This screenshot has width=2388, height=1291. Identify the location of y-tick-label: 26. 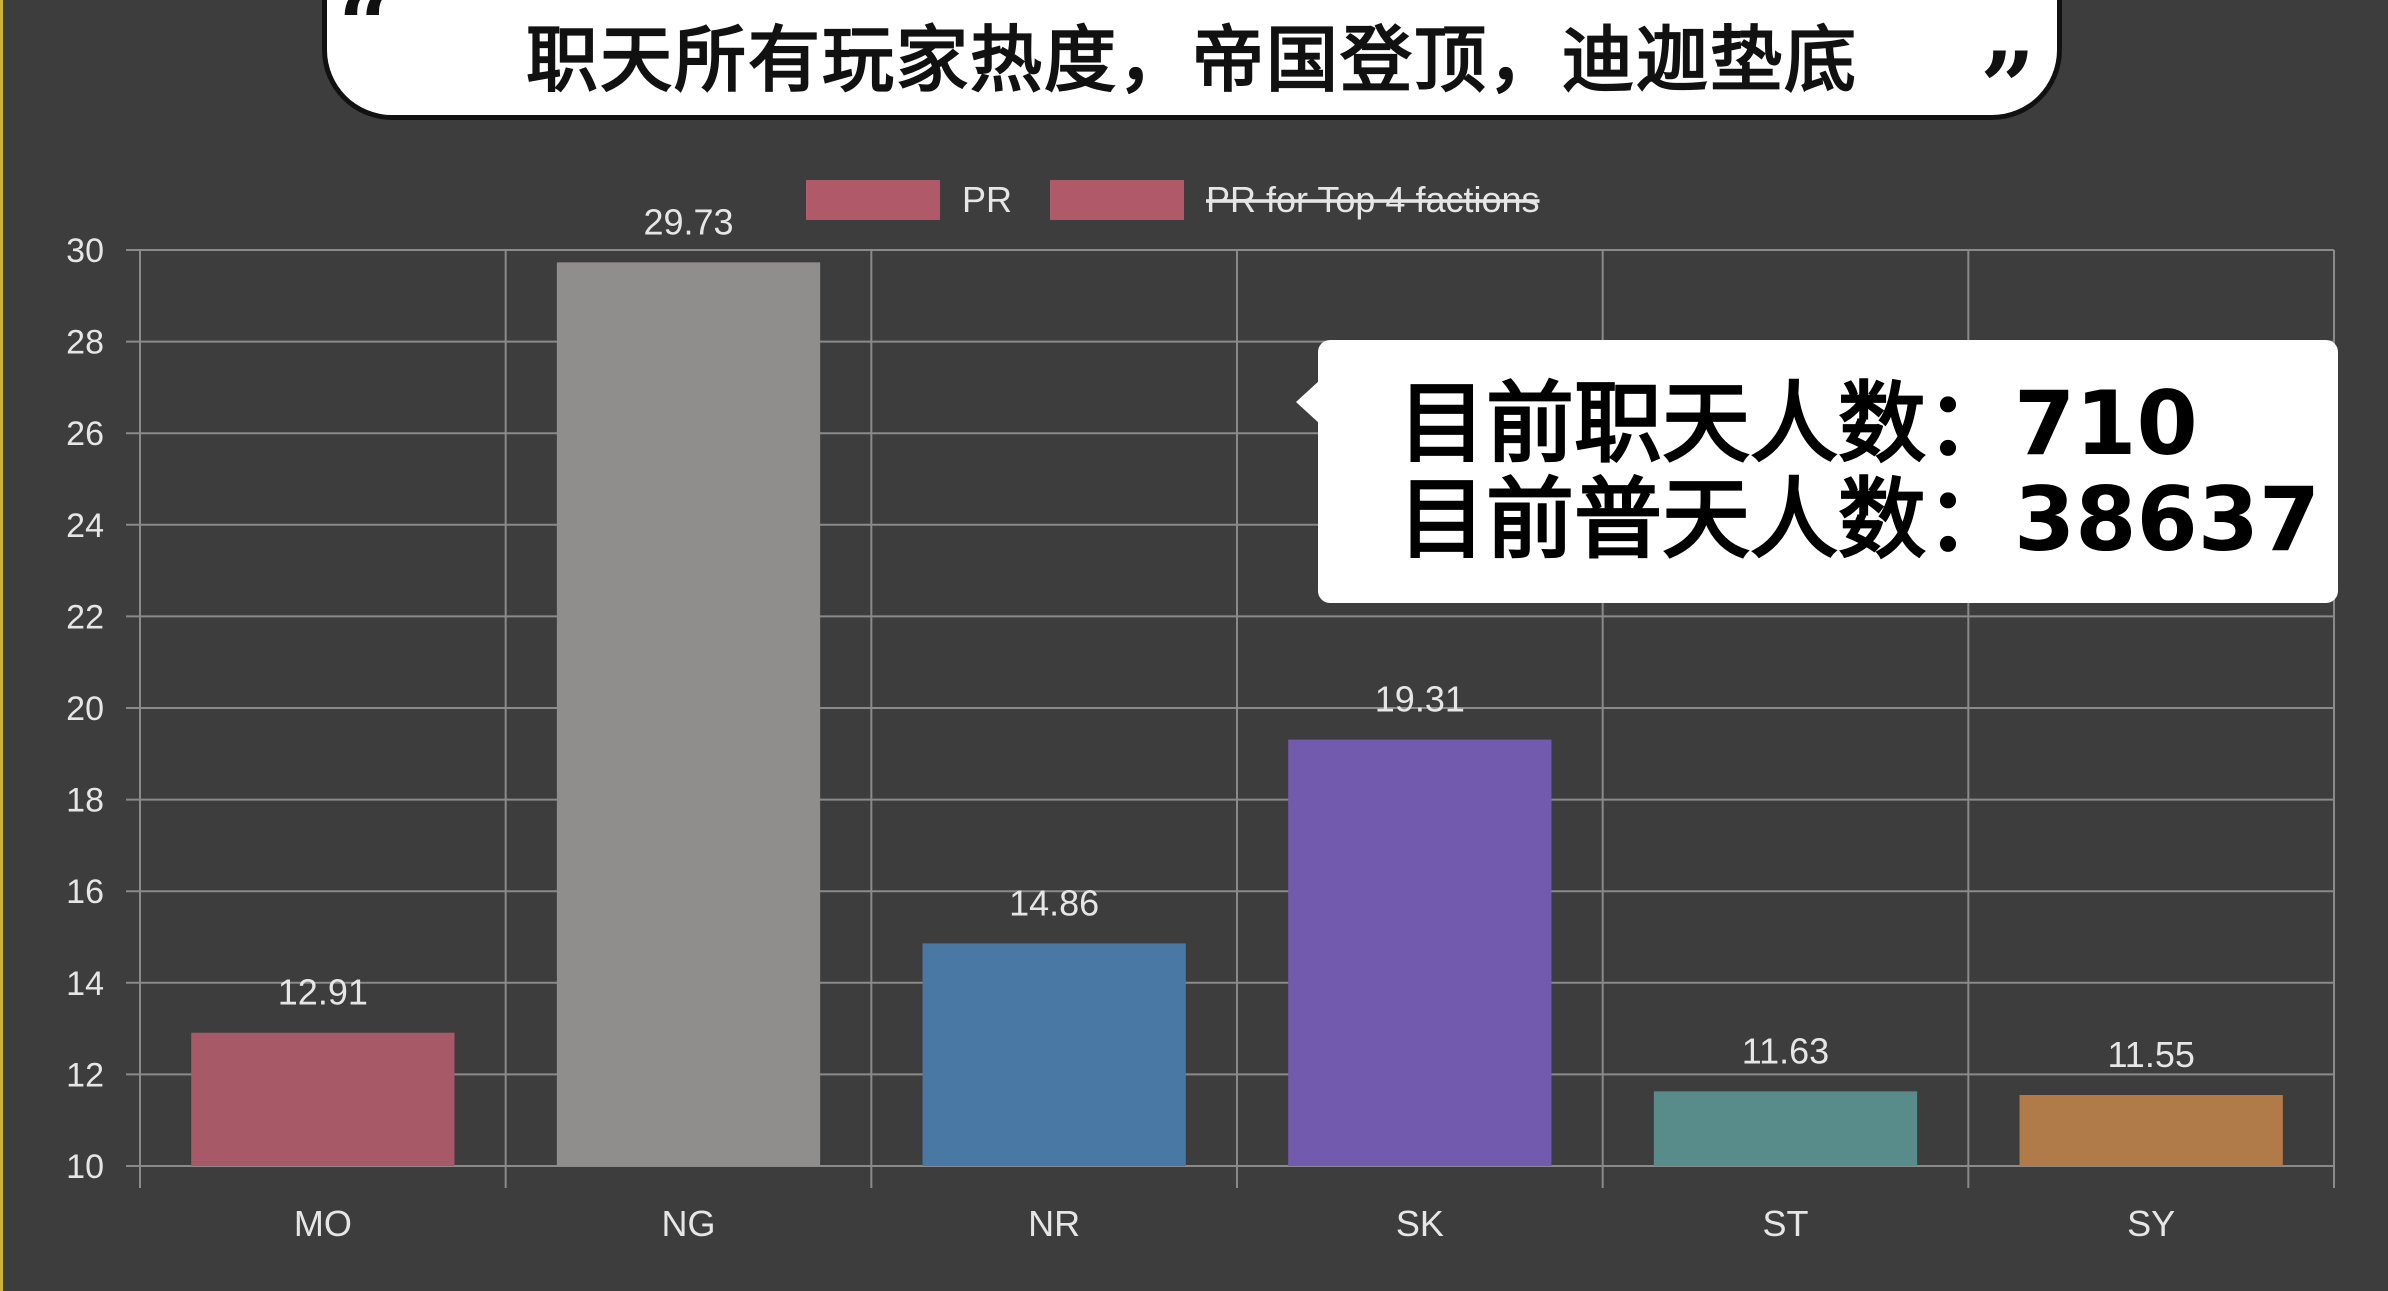
(85, 434).